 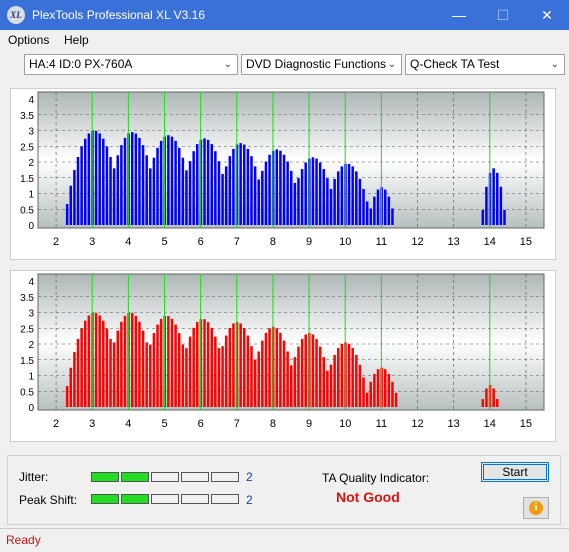 I want to click on info-button: i, so click(x=536, y=508).